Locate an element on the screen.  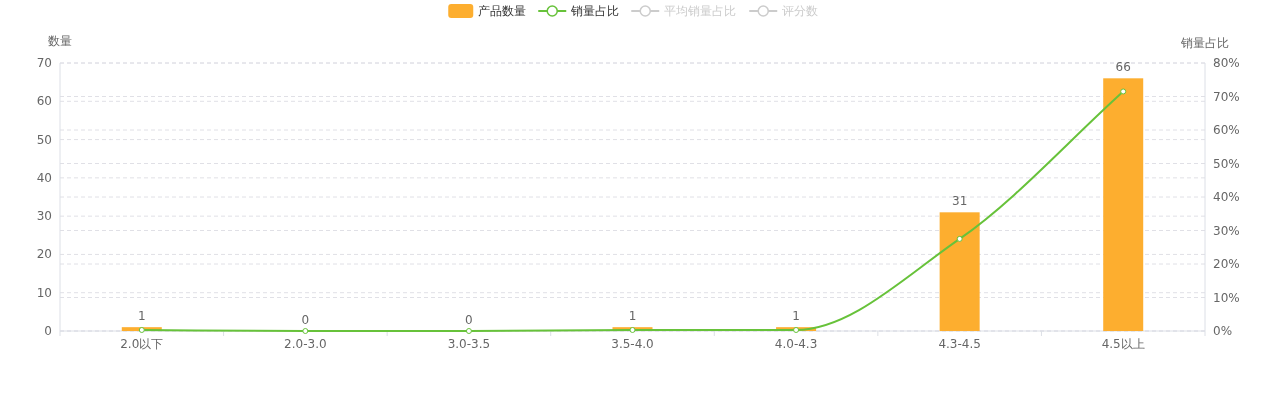
data-label: 31 is located at coordinates (960, 201).